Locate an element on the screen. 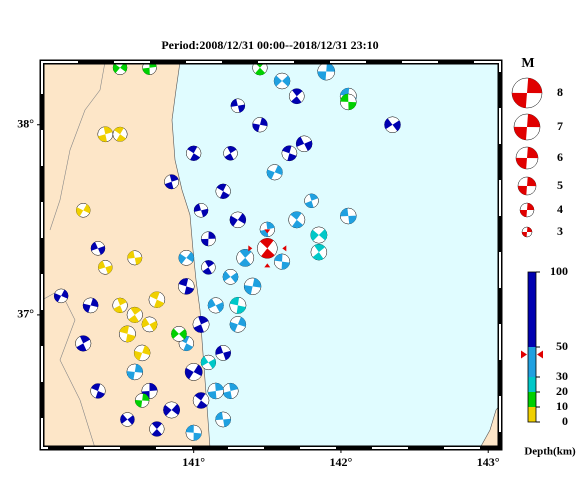 The height and width of the screenshot is (500, 580). colorbar-label: 10 is located at coordinates (562, 406).